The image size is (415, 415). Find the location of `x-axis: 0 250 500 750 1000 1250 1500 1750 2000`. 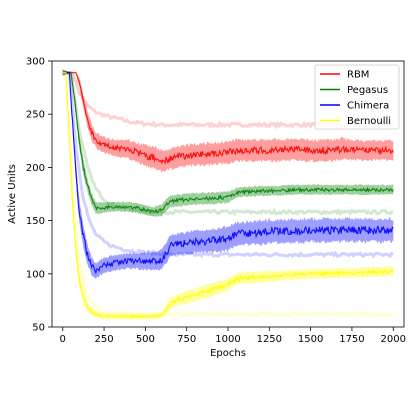

x-axis: 0 250 500 750 1000 1250 1500 1750 2000 is located at coordinates (233, 336).